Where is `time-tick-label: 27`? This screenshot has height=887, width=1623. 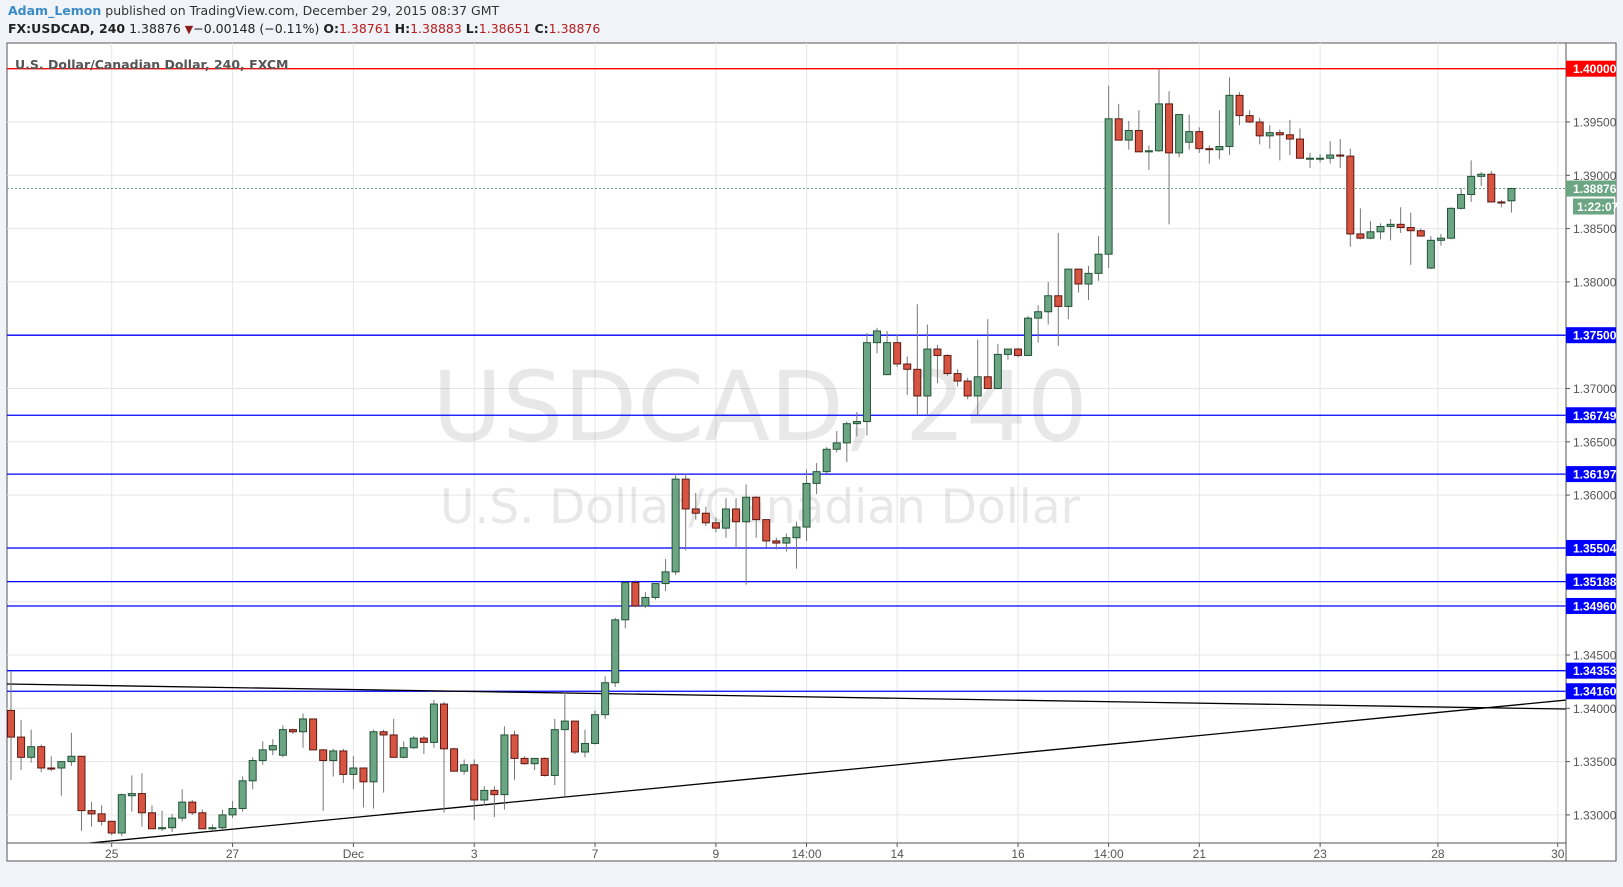 time-tick-label: 27 is located at coordinates (233, 854).